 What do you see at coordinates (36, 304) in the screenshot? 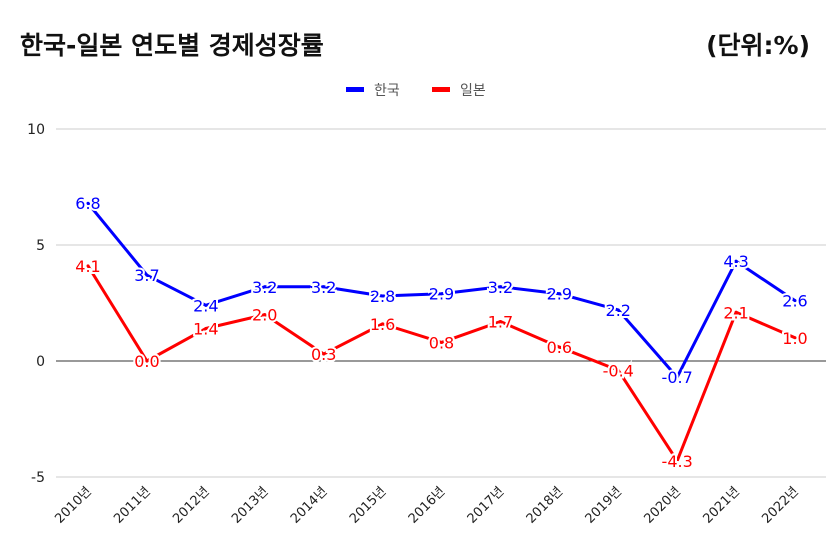
I see `y-axis-ticks: 10 5 0 -5` at bounding box center [36, 304].